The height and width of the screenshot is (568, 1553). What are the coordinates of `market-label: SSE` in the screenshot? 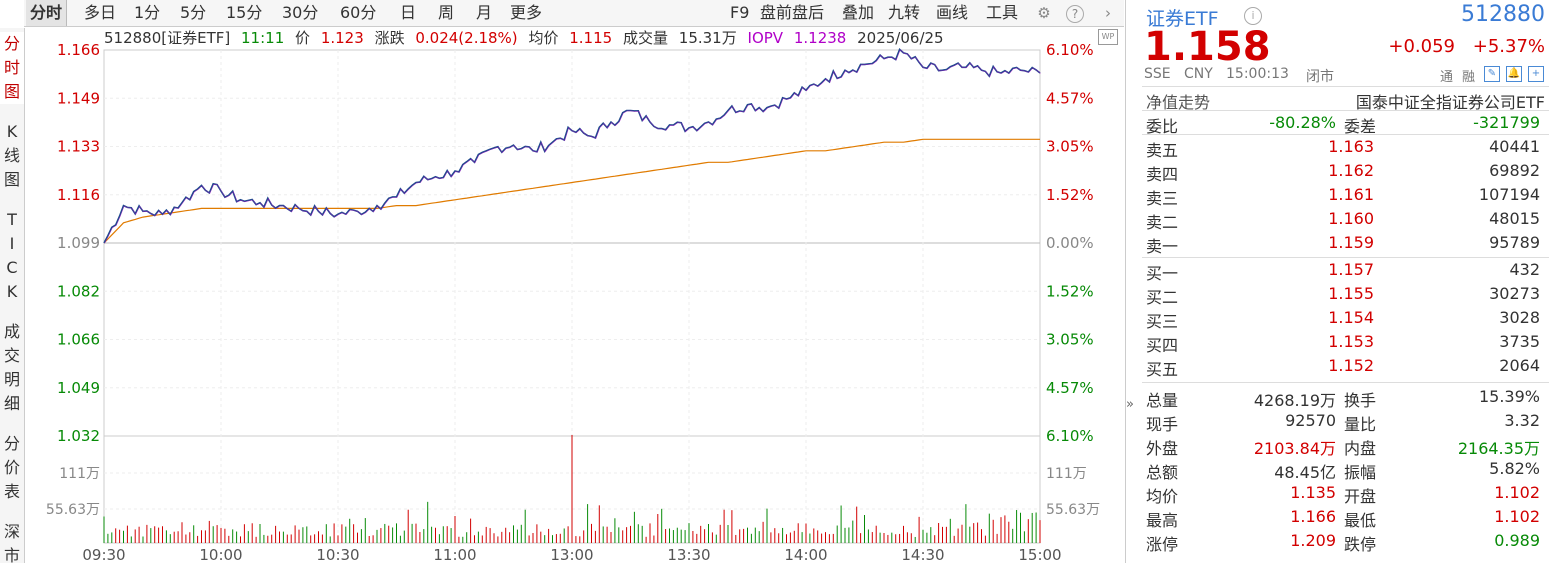 It's located at (1157, 74).